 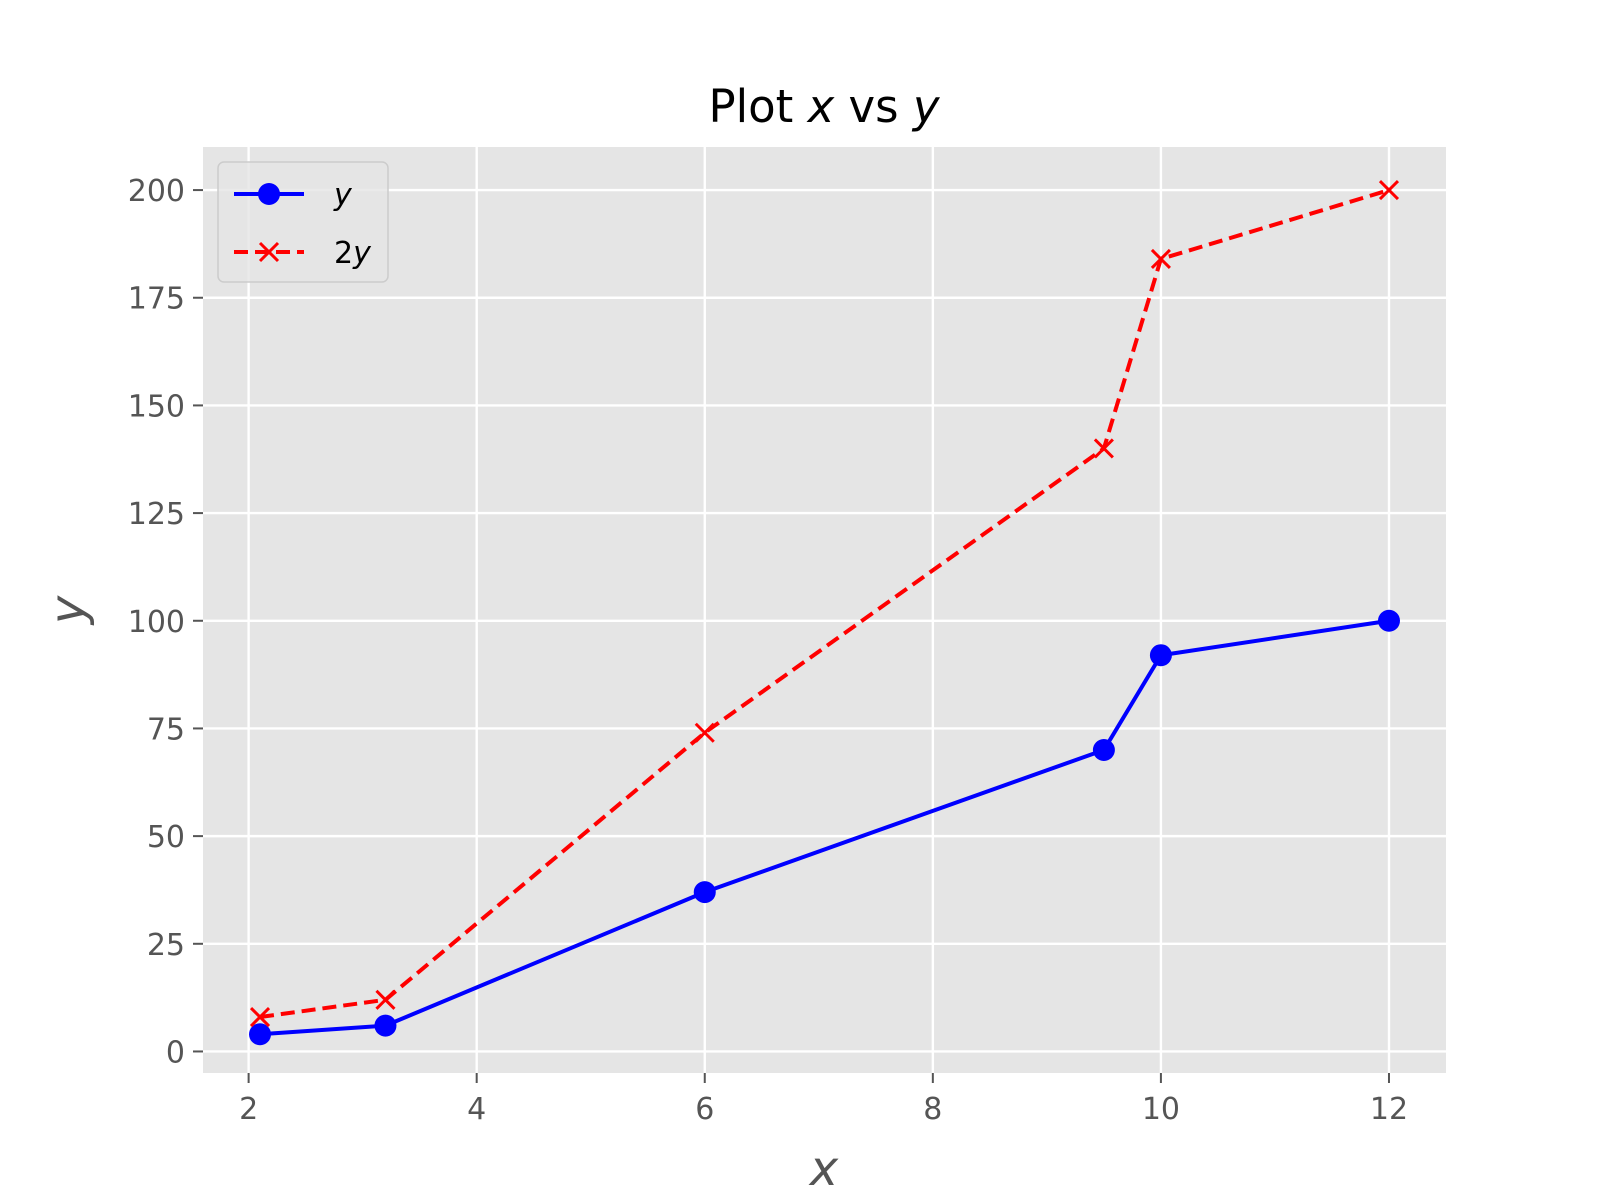 I want to click on y-tick-label: 100, so click(x=156, y=622).